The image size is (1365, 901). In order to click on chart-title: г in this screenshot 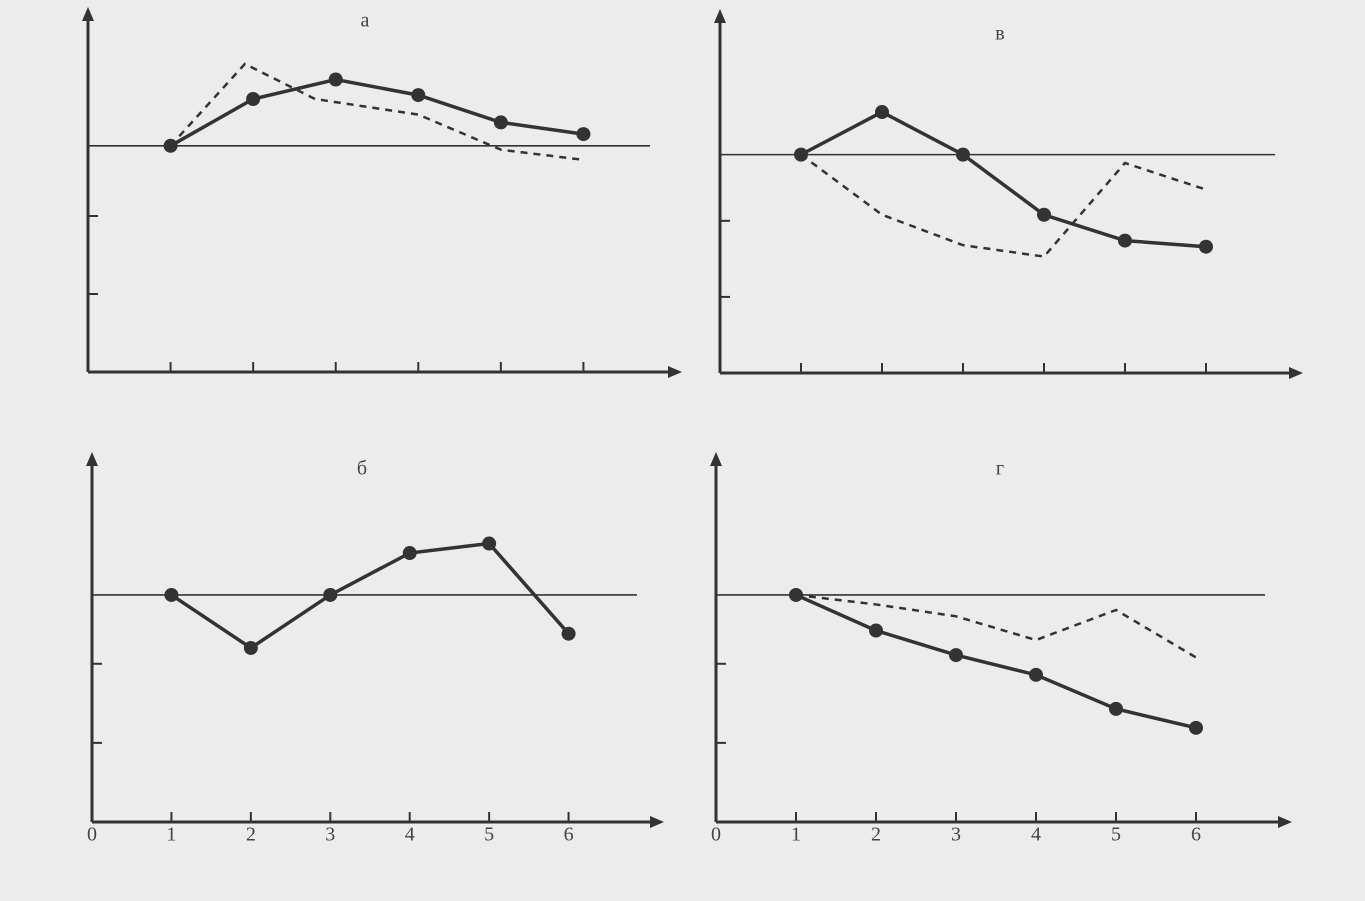, I will do `click(1000, 469)`.